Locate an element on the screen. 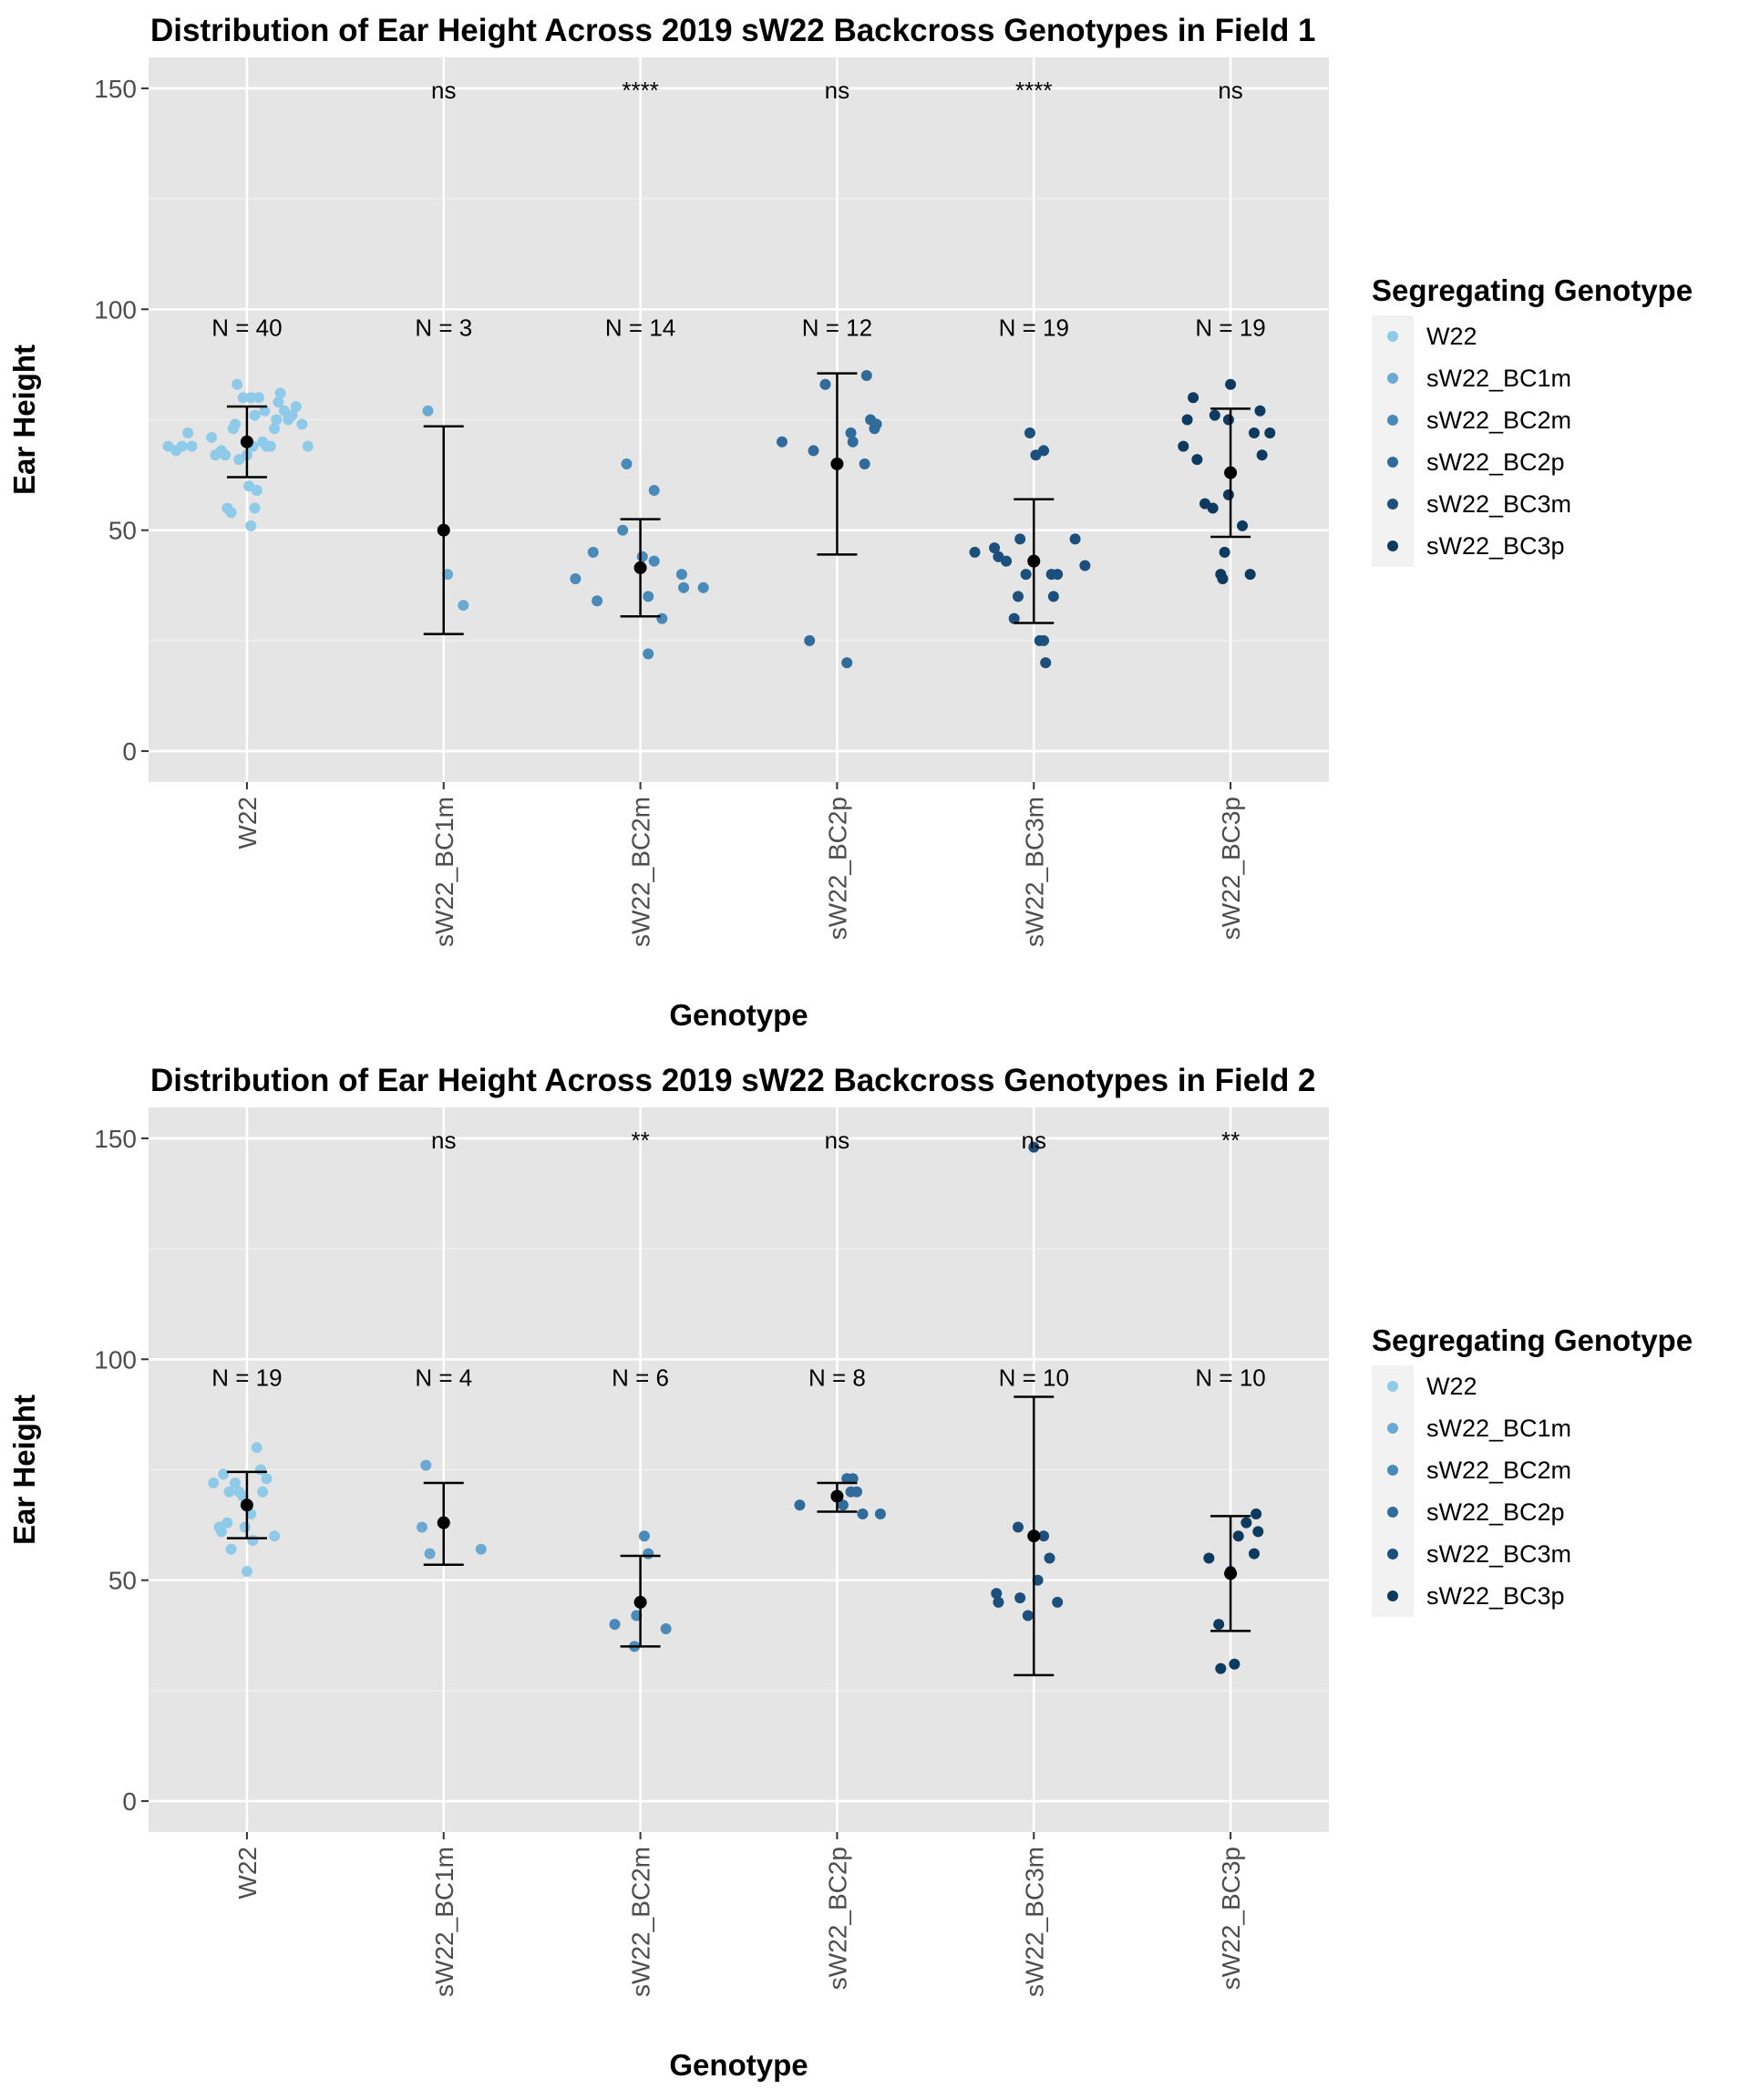  legend-label: sW22_BC3m is located at coordinates (1498, 1554).